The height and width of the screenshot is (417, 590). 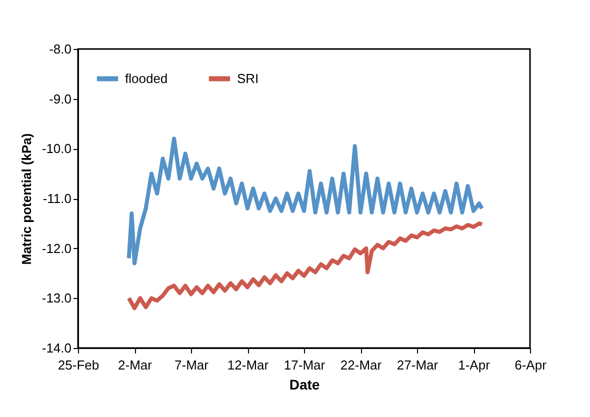 What do you see at coordinates (248, 365) in the screenshot?
I see `x-tick-label: 12-Mar` at bounding box center [248, 365].